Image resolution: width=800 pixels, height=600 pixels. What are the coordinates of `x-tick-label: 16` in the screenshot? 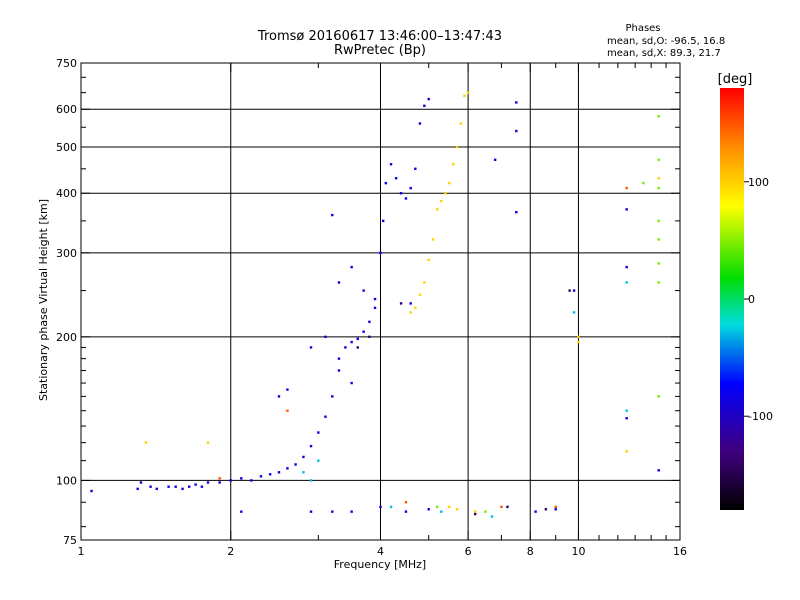 It's located at (680, 551).